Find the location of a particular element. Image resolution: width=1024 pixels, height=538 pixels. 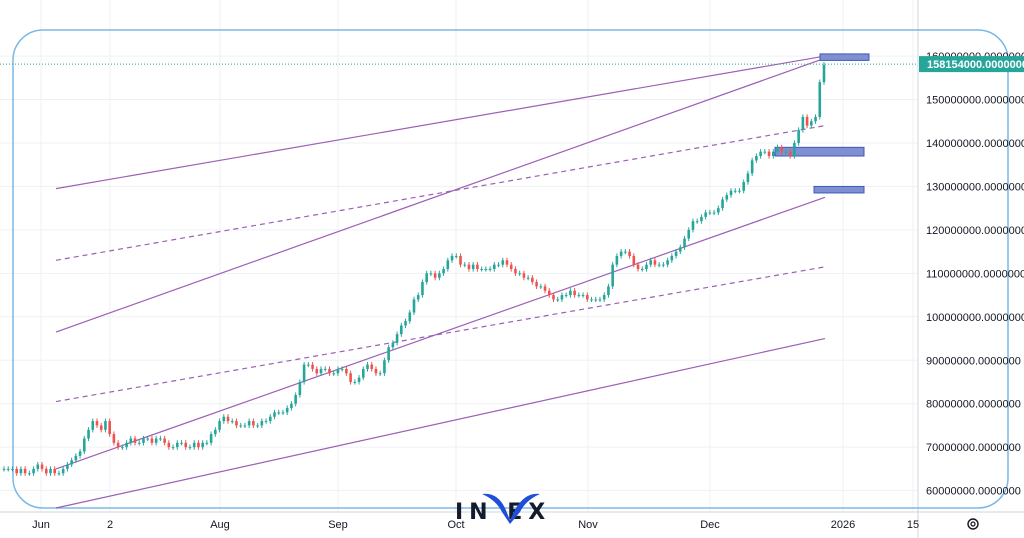

price-tick-label: 150000000.0000000 is located at coordinates (975, 101).